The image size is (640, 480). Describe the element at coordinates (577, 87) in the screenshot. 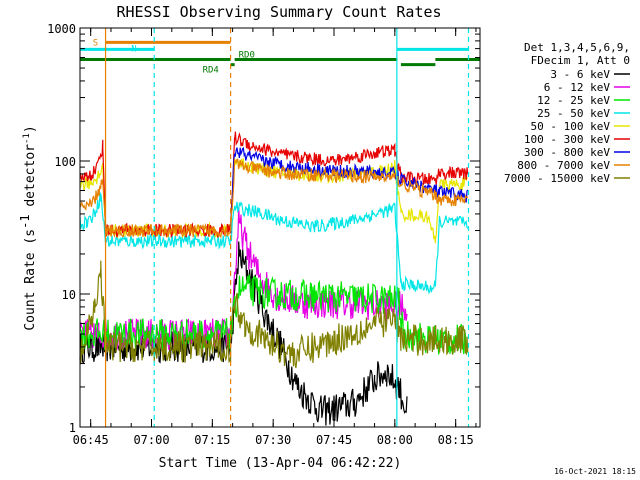

I see `legend-label-1: 6 - 12 keV` at that location.